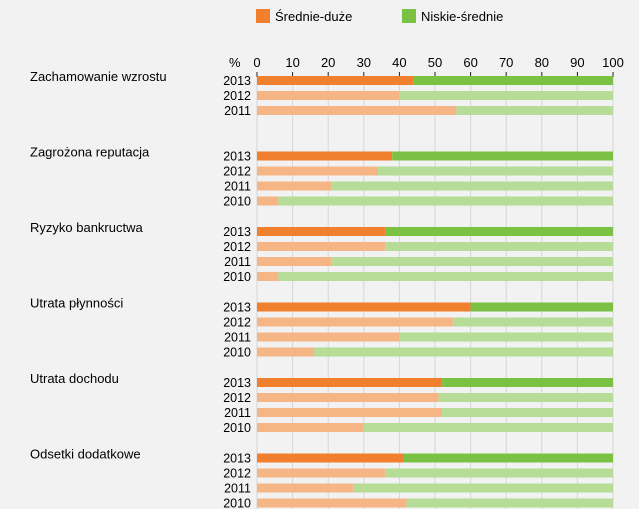  I want to click on x-tick-label: 70, so click(506, 62).